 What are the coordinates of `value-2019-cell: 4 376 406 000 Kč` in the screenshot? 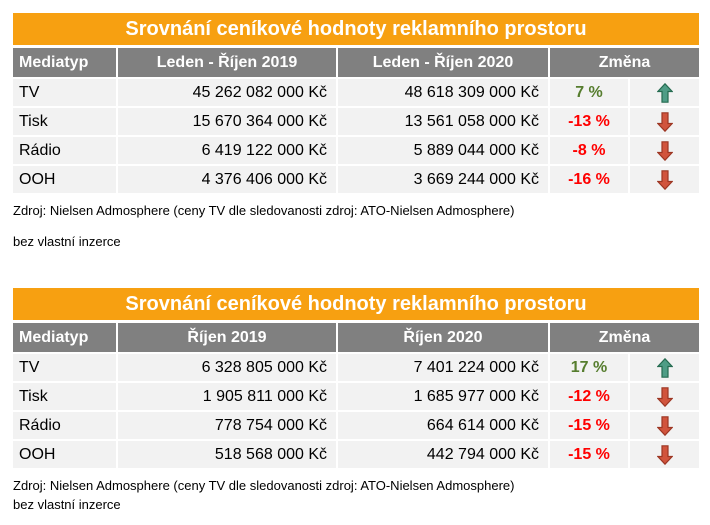 It's located at (227, 179).